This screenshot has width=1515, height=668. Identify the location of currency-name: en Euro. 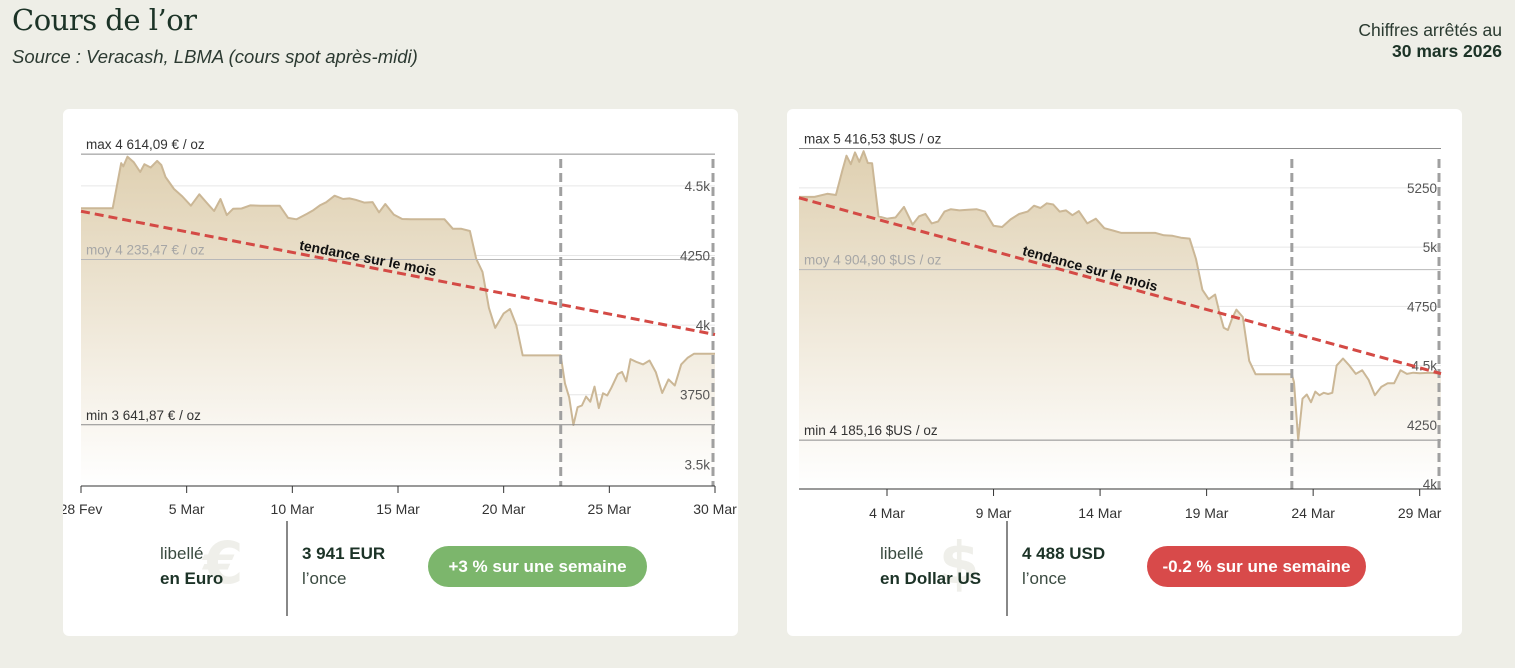
(192, 578).